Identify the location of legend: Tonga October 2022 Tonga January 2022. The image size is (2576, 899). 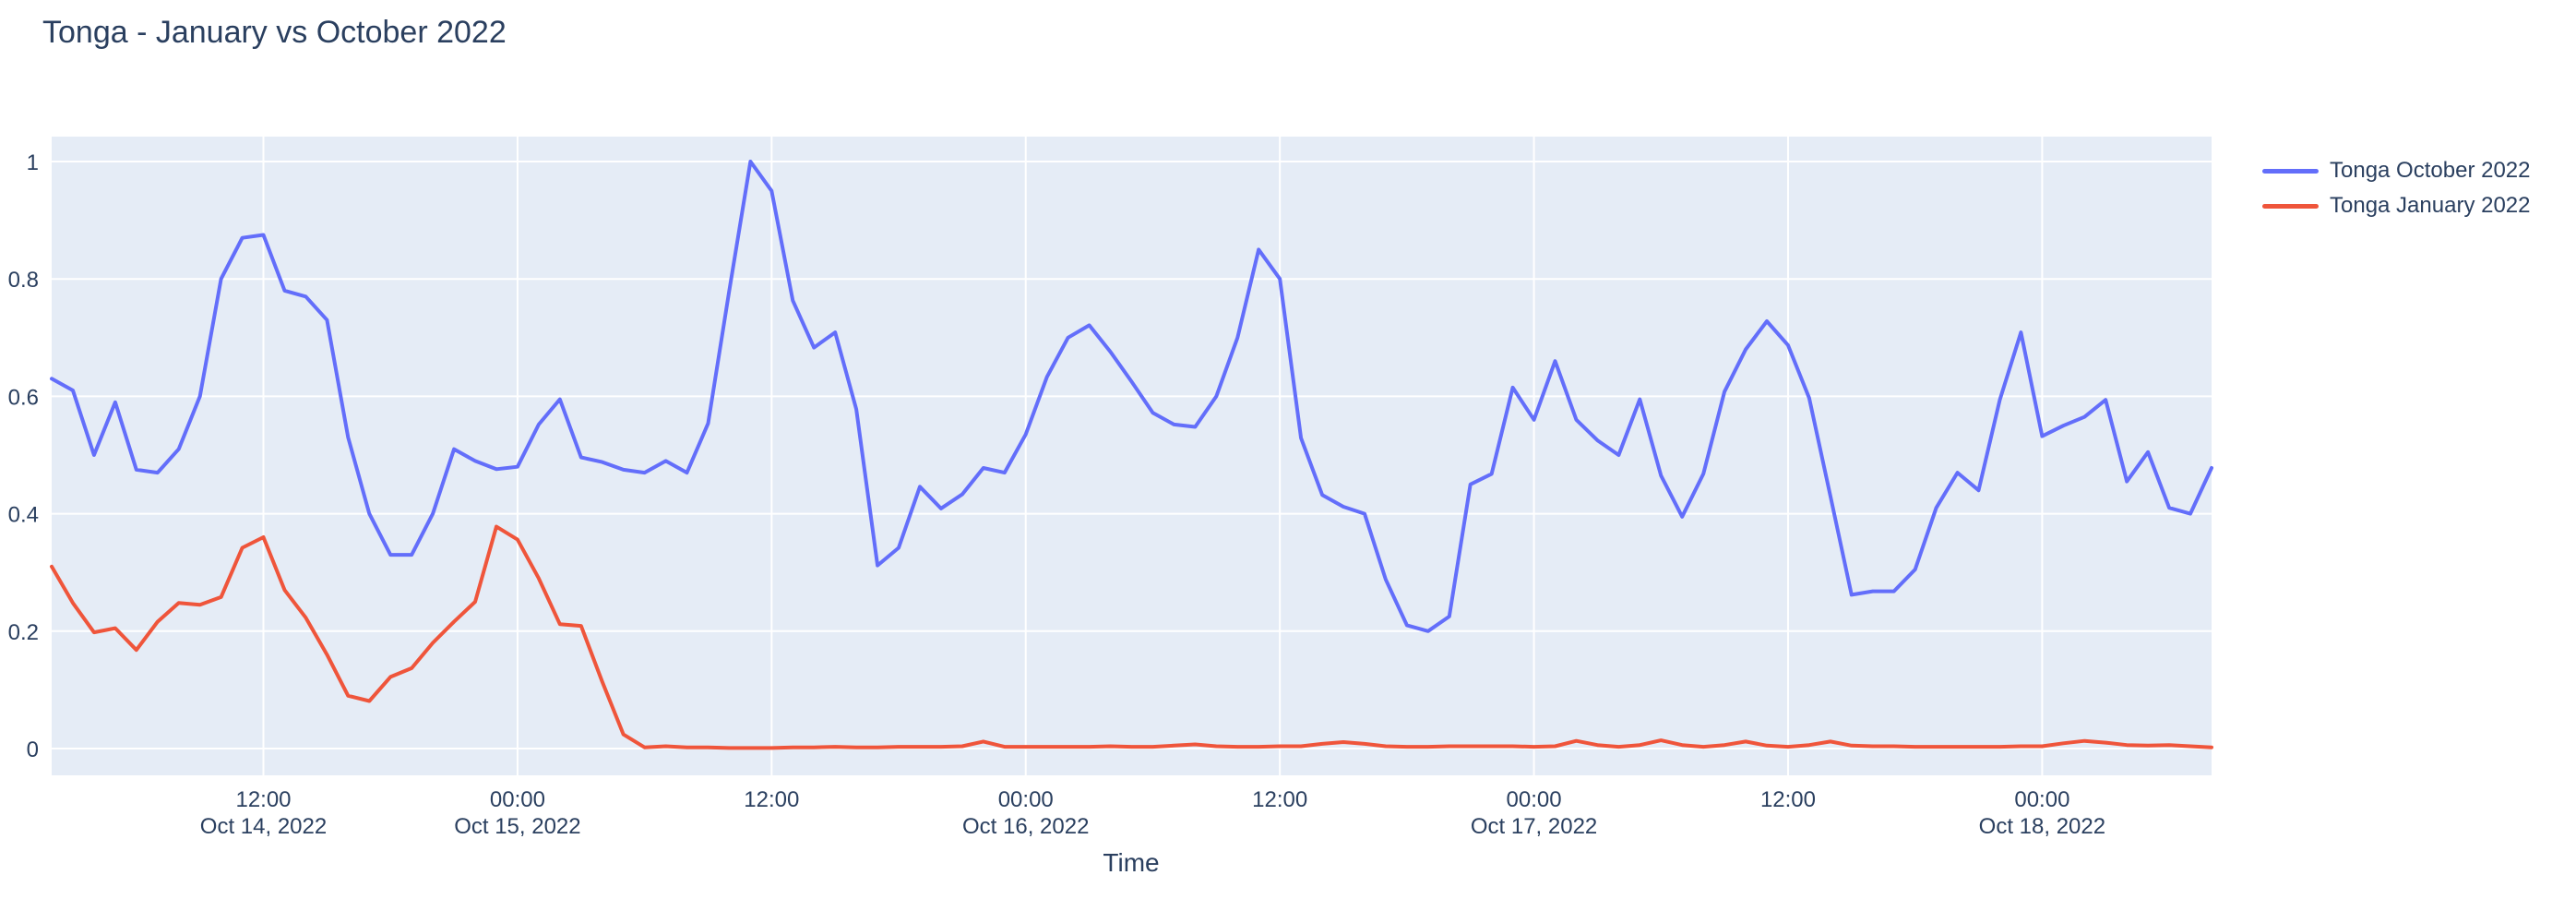
(2396, 188).